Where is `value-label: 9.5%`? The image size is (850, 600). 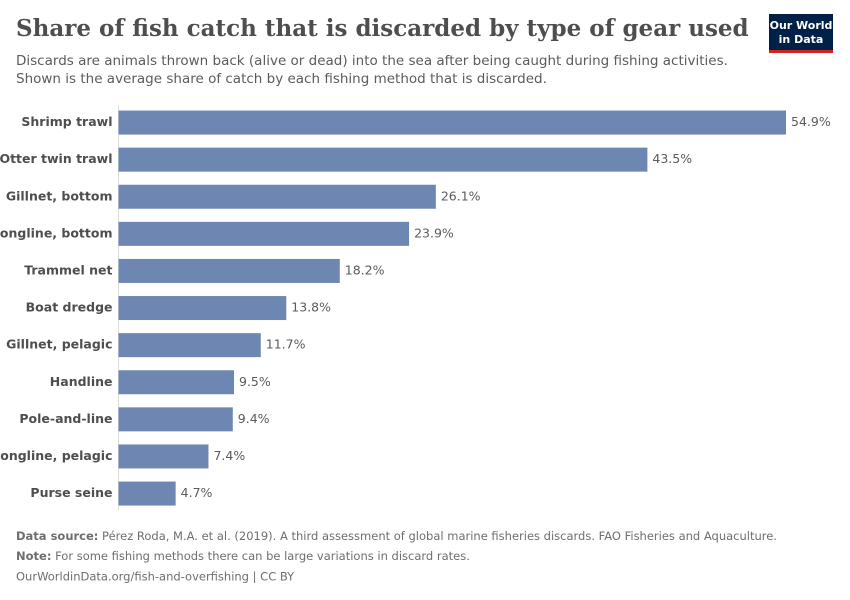 value-label: 9.5% is located at coordinates (255, 381).